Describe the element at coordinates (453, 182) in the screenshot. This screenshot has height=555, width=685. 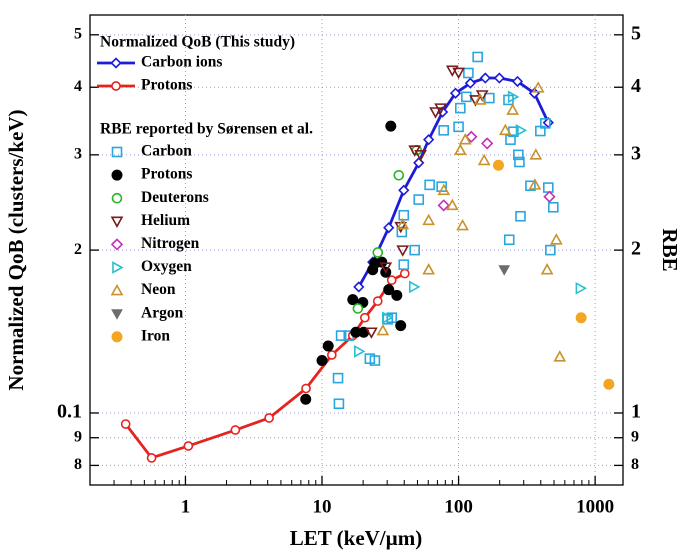
I see `series-line` at that location.